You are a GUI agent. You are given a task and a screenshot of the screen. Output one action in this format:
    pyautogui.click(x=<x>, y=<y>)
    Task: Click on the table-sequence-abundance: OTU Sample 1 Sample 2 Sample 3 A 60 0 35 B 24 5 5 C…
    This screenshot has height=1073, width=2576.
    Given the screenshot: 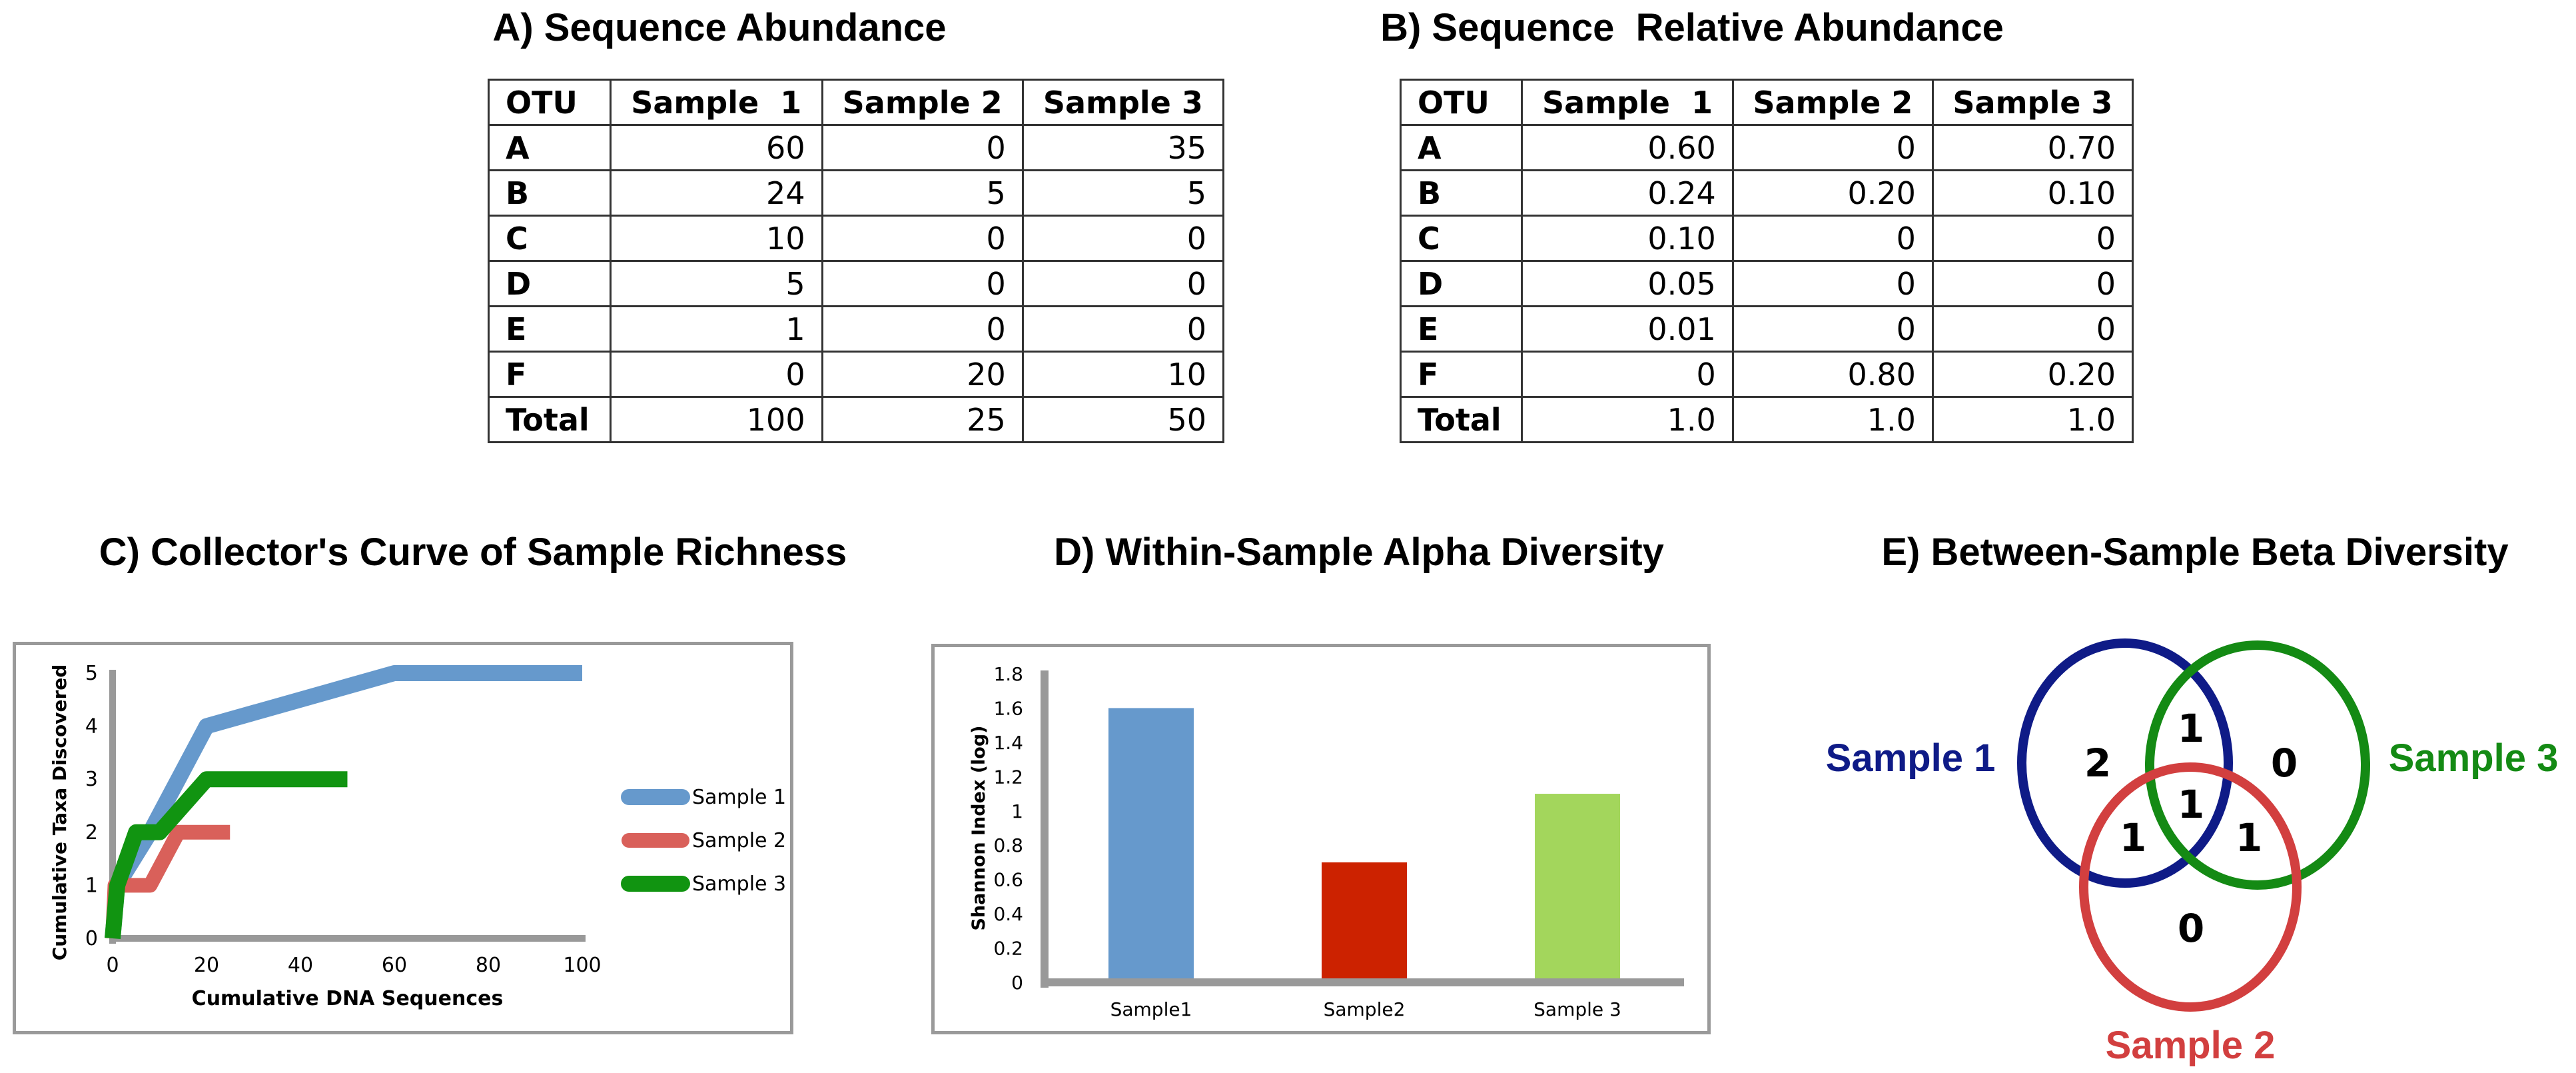 What is the action you would take?
    pyautogui.click(x=857, y=261)
    